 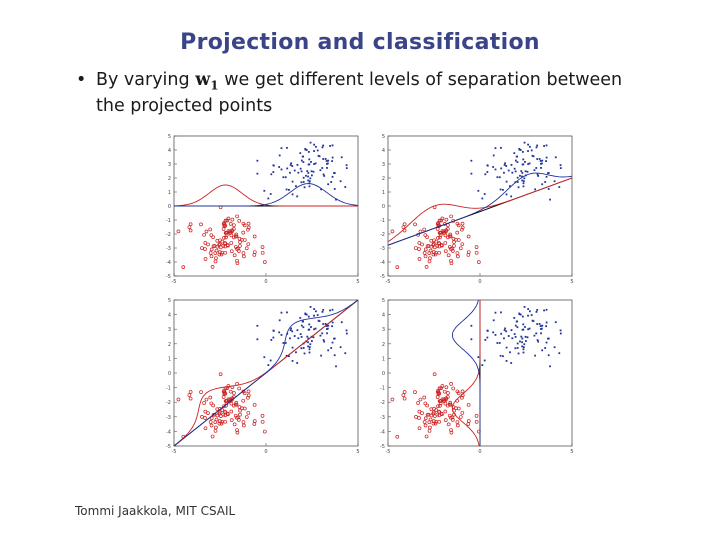 What do you see at coordinates (383, 193) in the screenshot?
I see `y-tick-label: 1` at bounding box center [383, 193].